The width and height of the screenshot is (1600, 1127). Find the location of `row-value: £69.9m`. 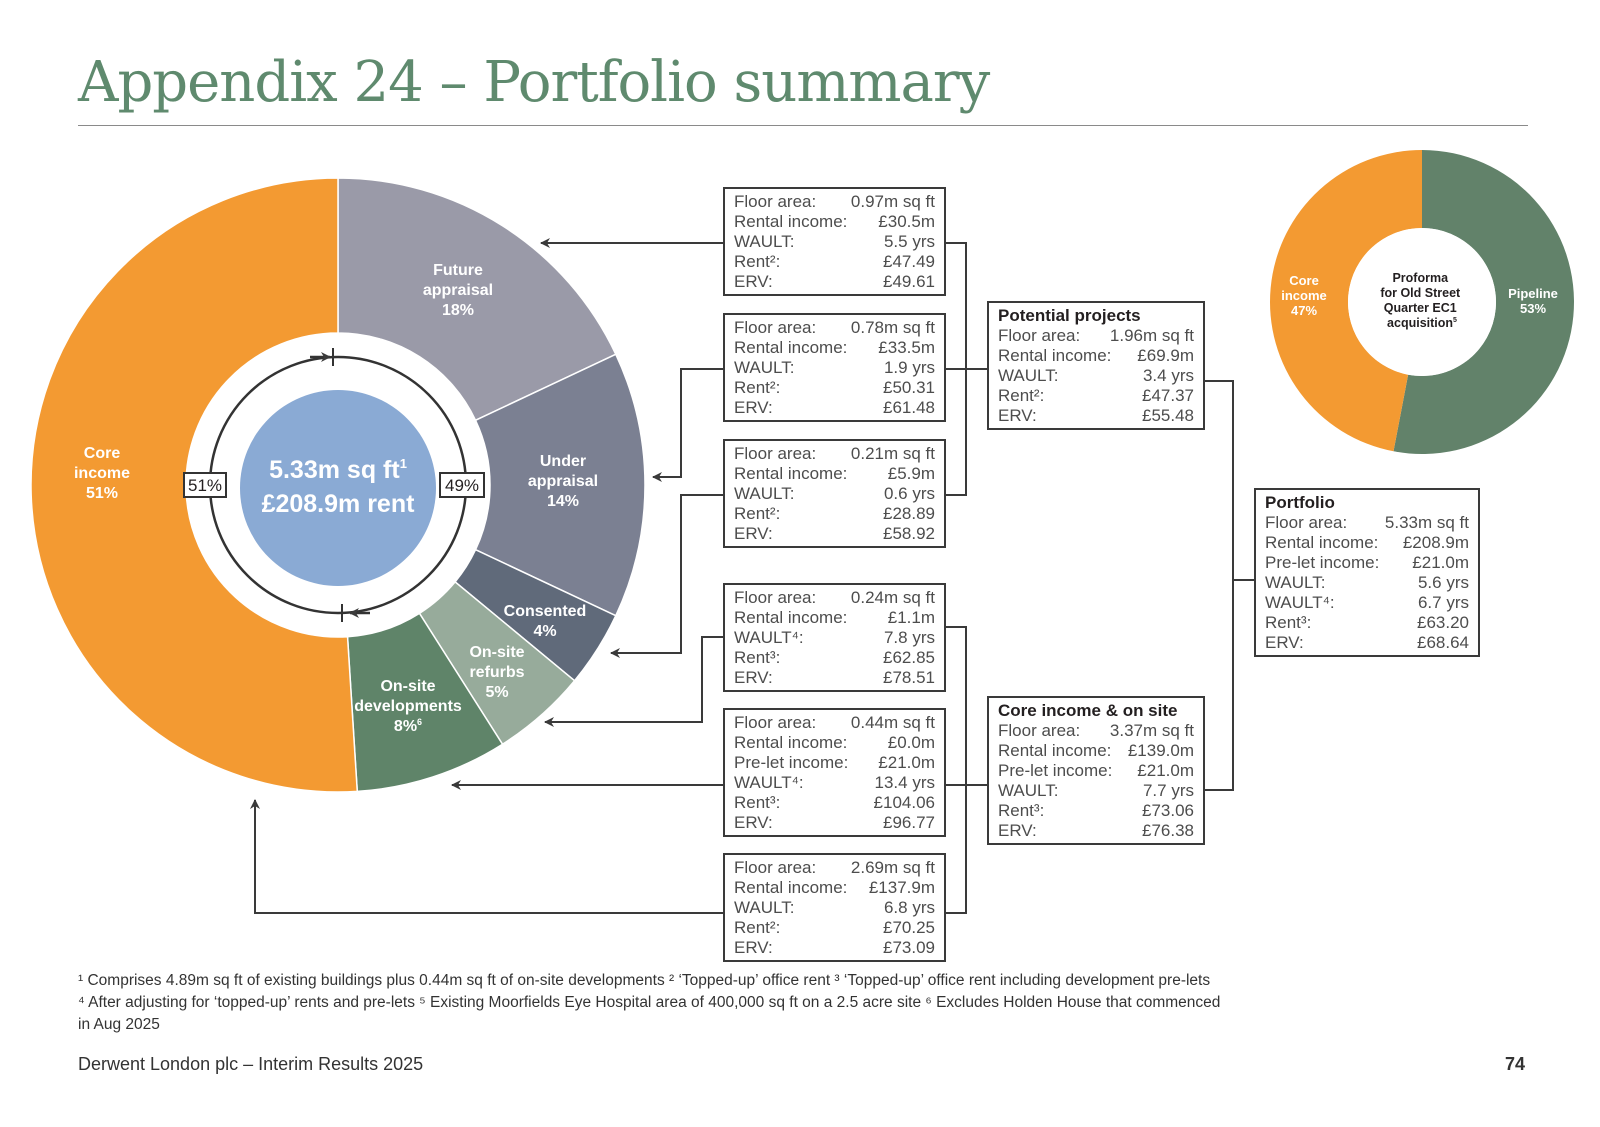

row-value: £69.9m is located at coordinates (1165, 355).